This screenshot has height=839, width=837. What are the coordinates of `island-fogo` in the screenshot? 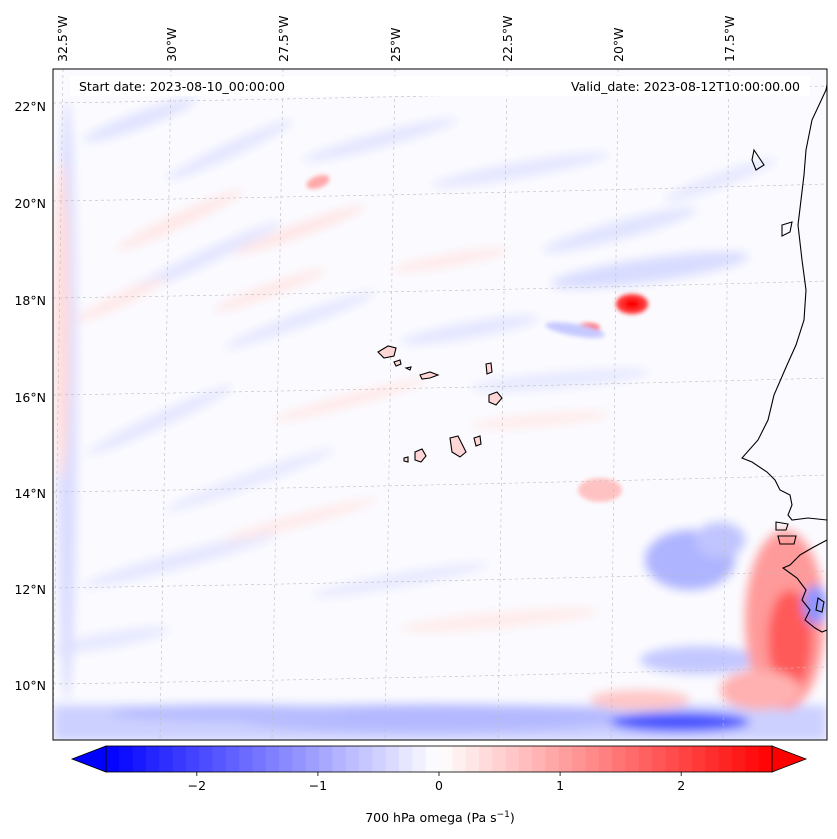 It's located at (420, 455).